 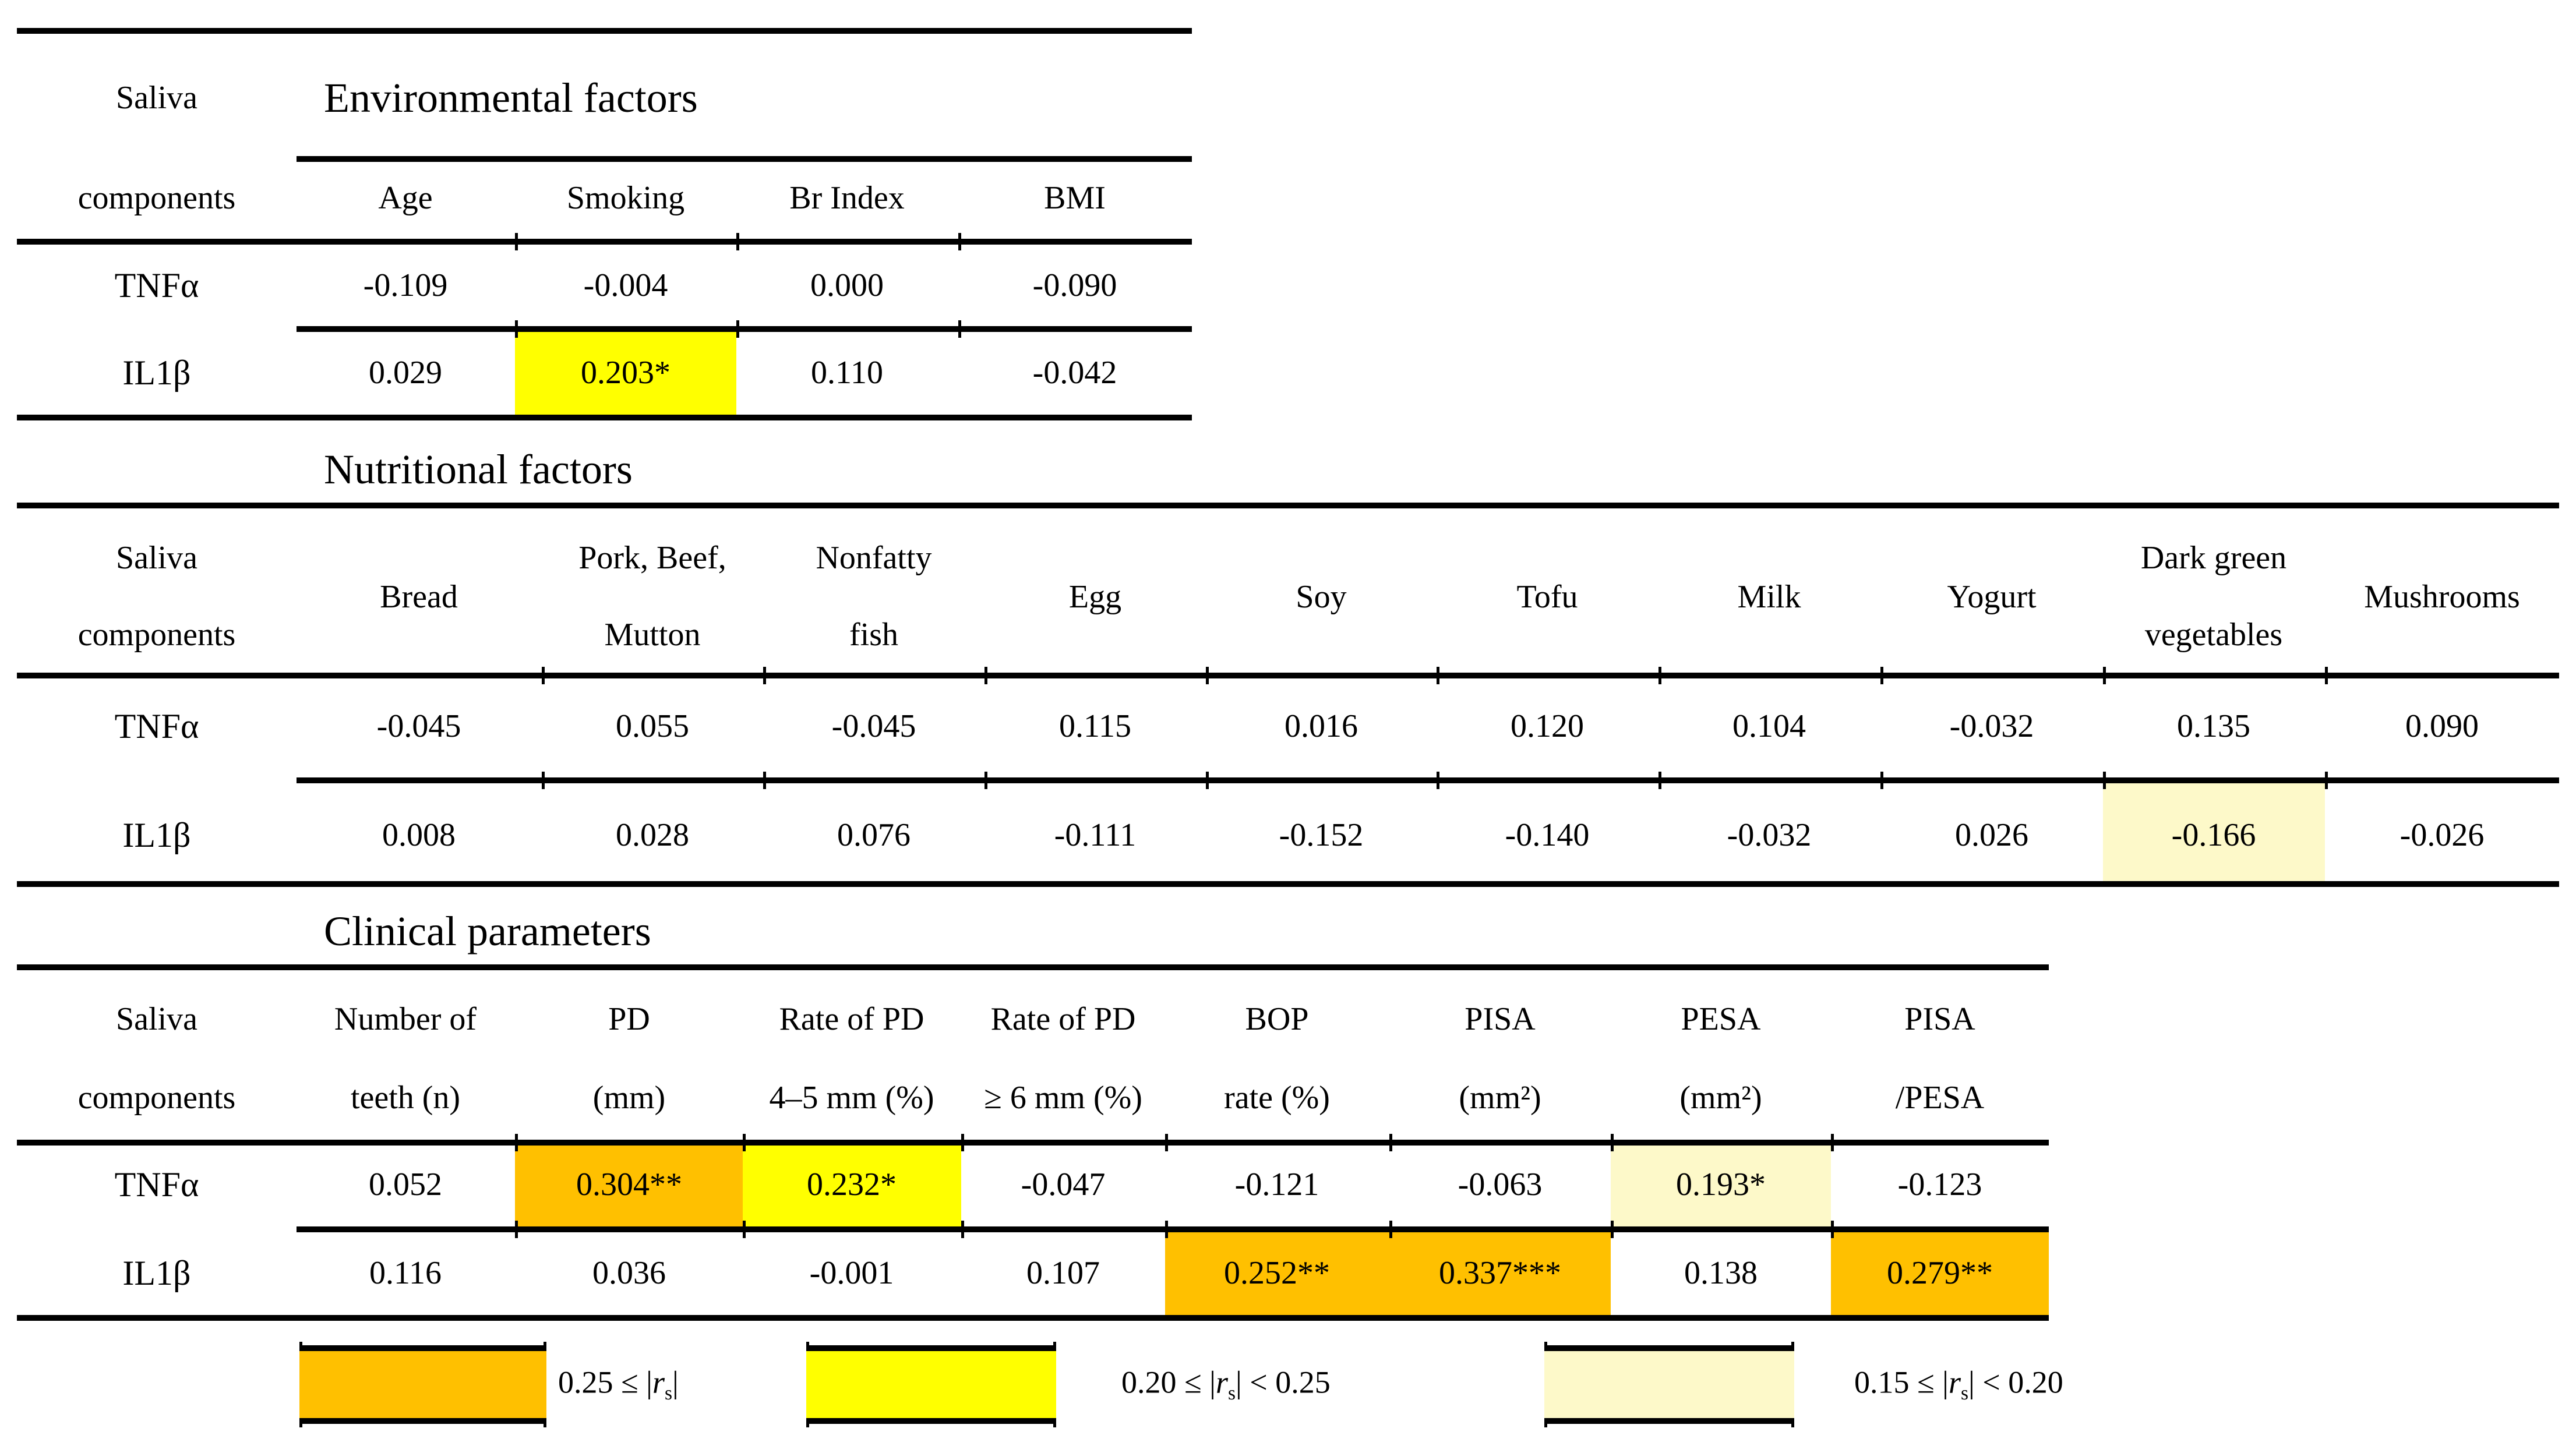 I want to click on column-header: Br Index, so click(x=847, y=198).